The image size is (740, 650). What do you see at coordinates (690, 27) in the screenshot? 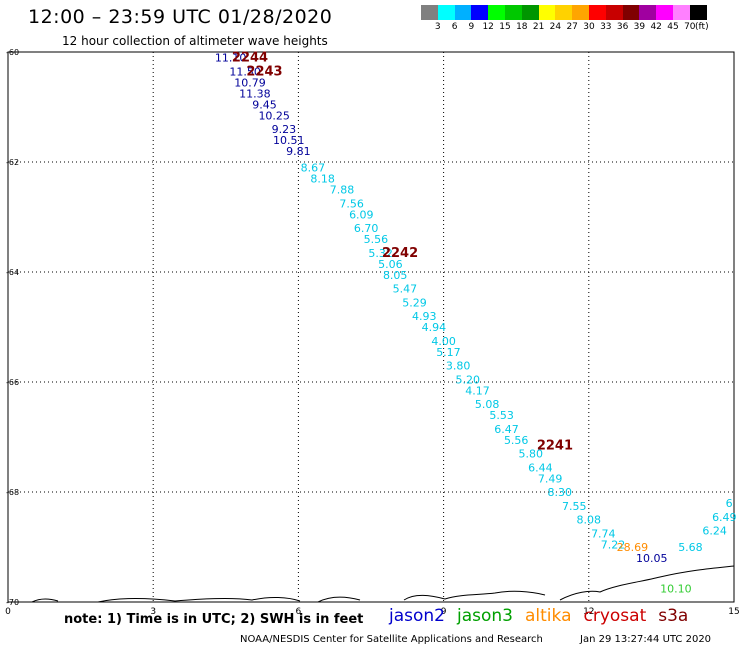
I see `color-scale-tick: 70` at bounding box center [690, 27].